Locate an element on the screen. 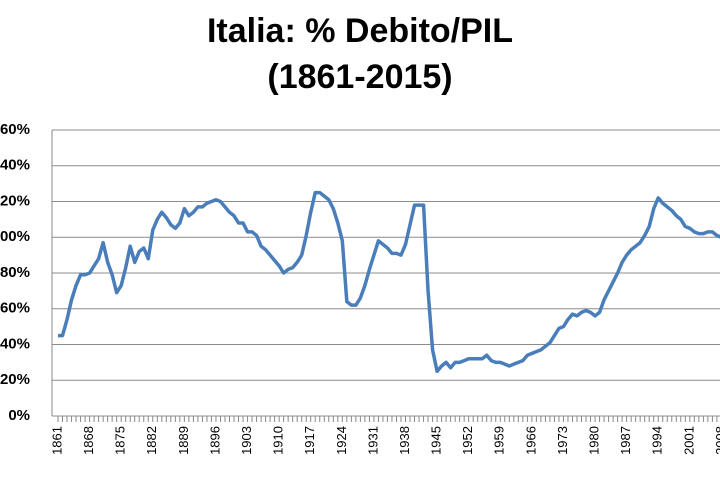  x-tick-label: 1861 is located at coordinates (56, 440).